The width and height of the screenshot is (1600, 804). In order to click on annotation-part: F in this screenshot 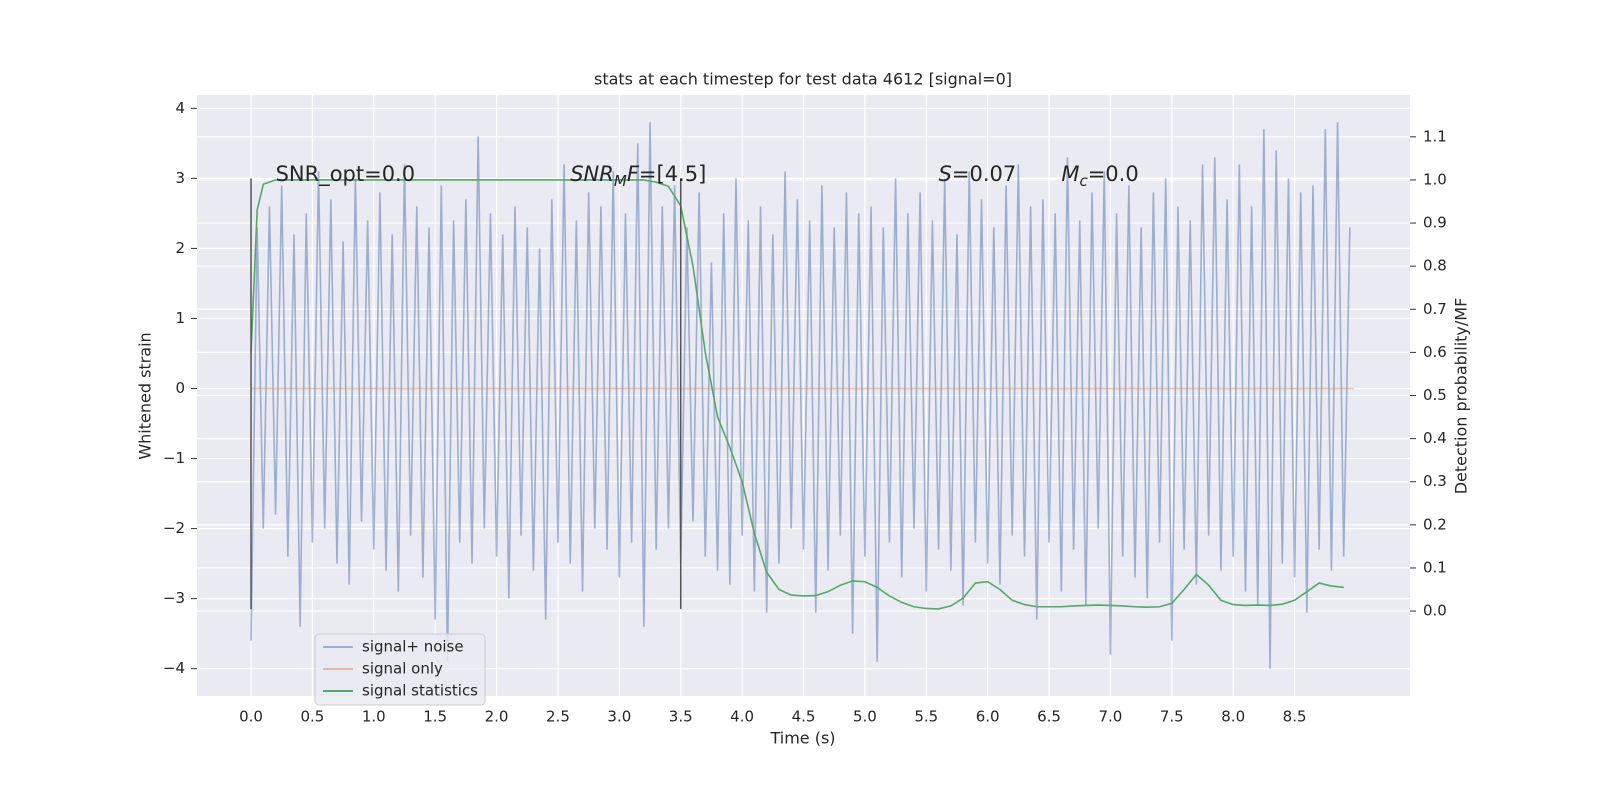, I will do `click(633, 174)`.